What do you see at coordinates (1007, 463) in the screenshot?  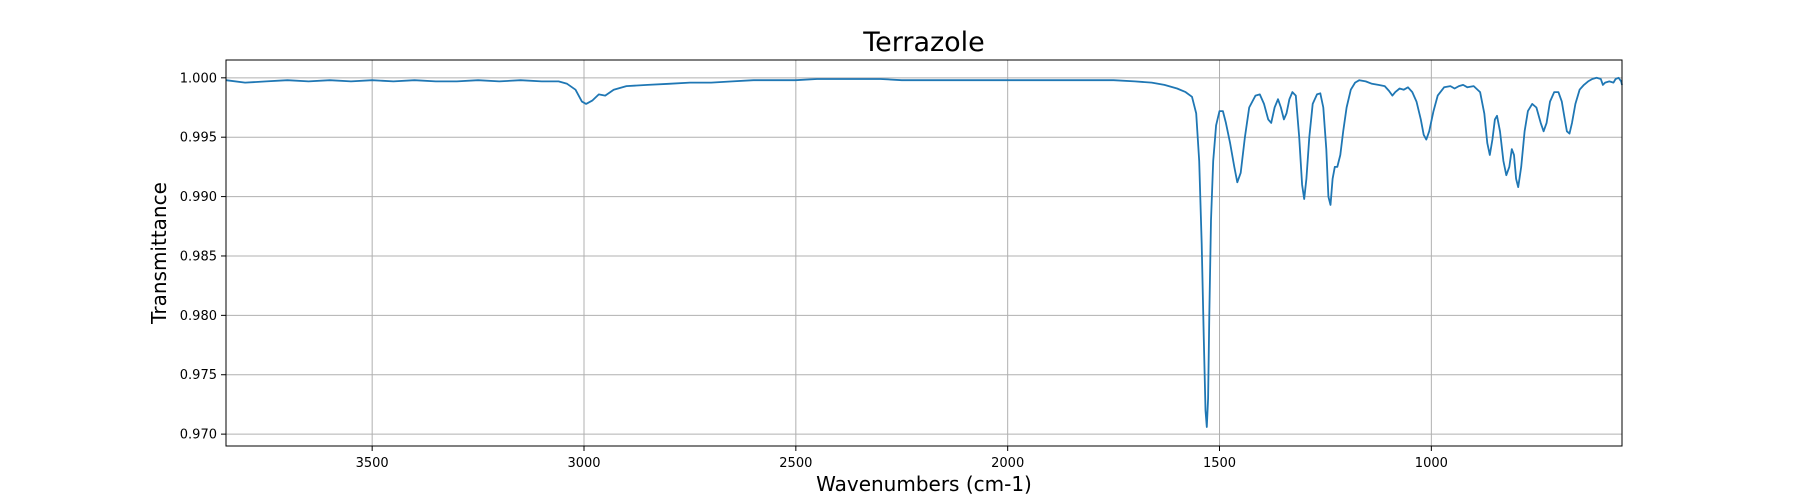 I see `x-tick-label: 2000` at bounding box center [1007, 463].